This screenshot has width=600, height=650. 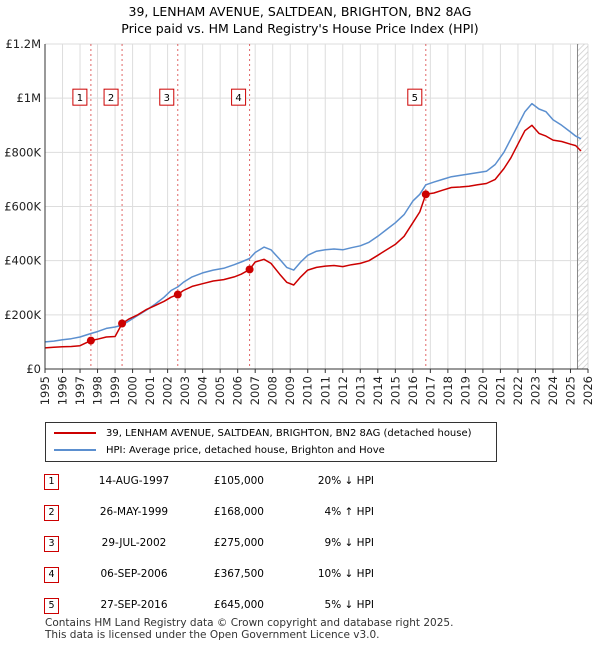 I want to click on y-tick-label: £200K, so click(x=22, y=315).